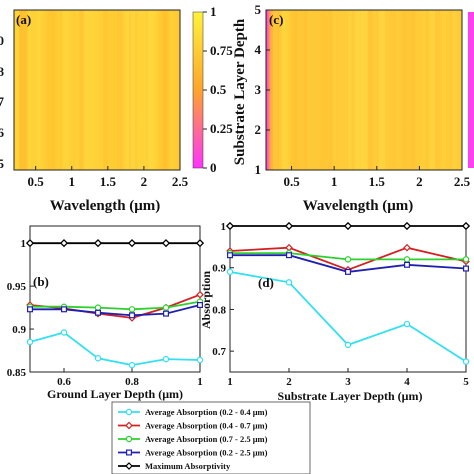 This screenshot has height=474, width=474. Describe the element at coordinates (17, 287) in the screenshot. I see `y-tick-label: 0.95` at that location.